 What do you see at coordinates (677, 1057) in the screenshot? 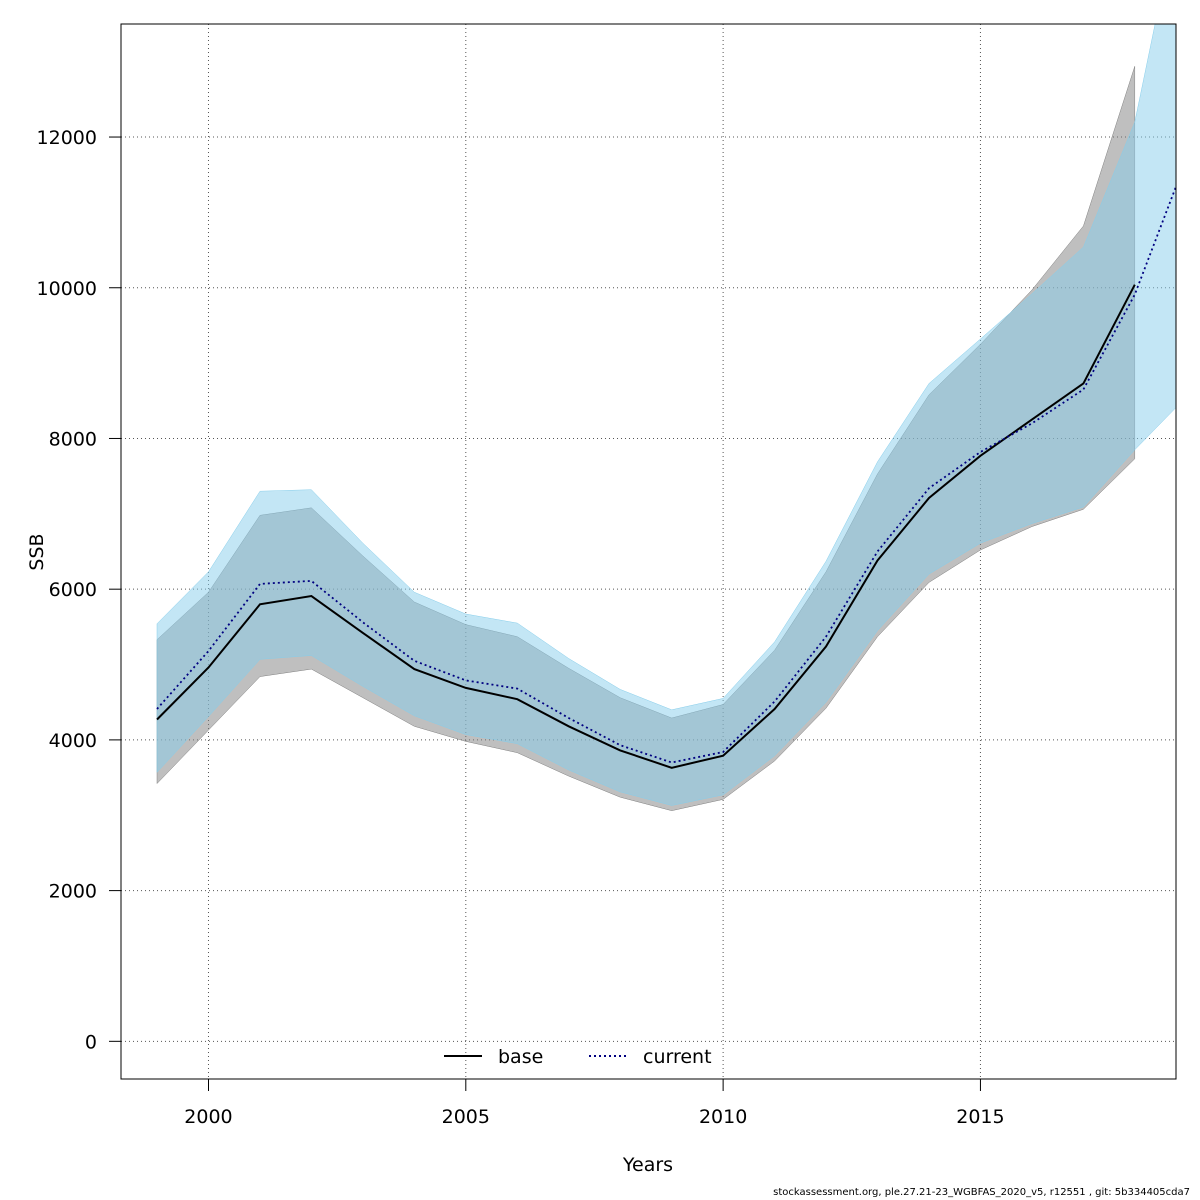
I see `legend-label-current: current` at bounding box center [677, 1057].